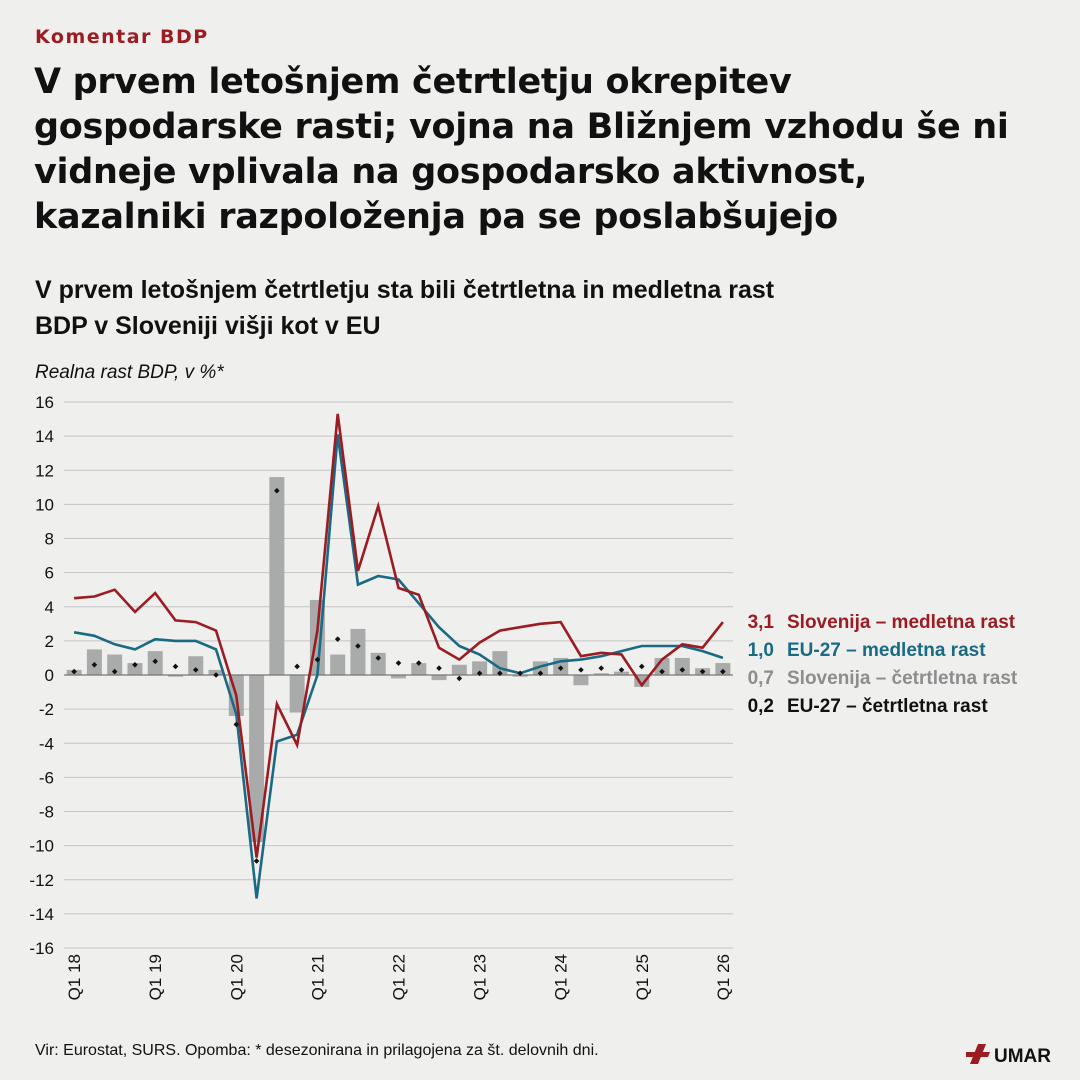 This screenshot has width=1080, height=1080. I want to click on x-tick-label: Q1 23, so click(480, 977).